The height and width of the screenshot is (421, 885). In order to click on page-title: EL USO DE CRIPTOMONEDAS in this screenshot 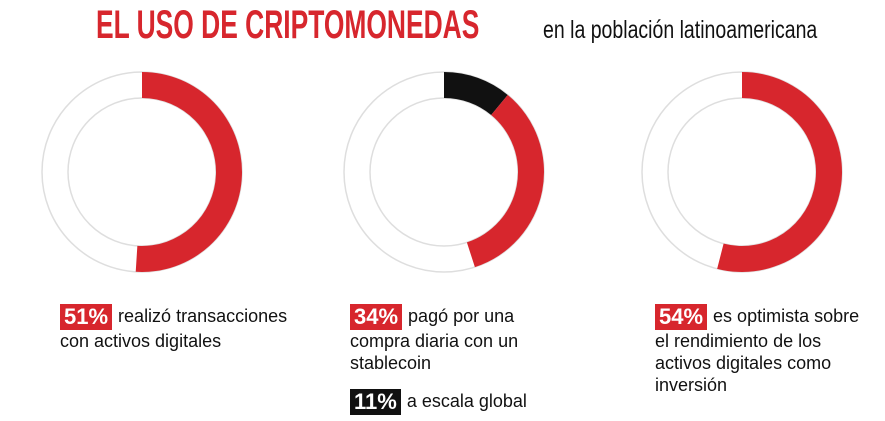, I will do `click(288, 25)`.